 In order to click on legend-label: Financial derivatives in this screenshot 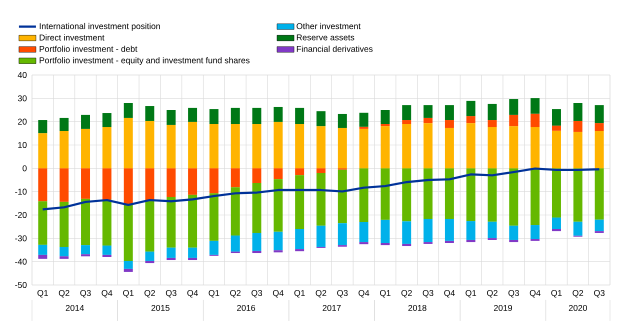, I will do `click(334, 49)`.